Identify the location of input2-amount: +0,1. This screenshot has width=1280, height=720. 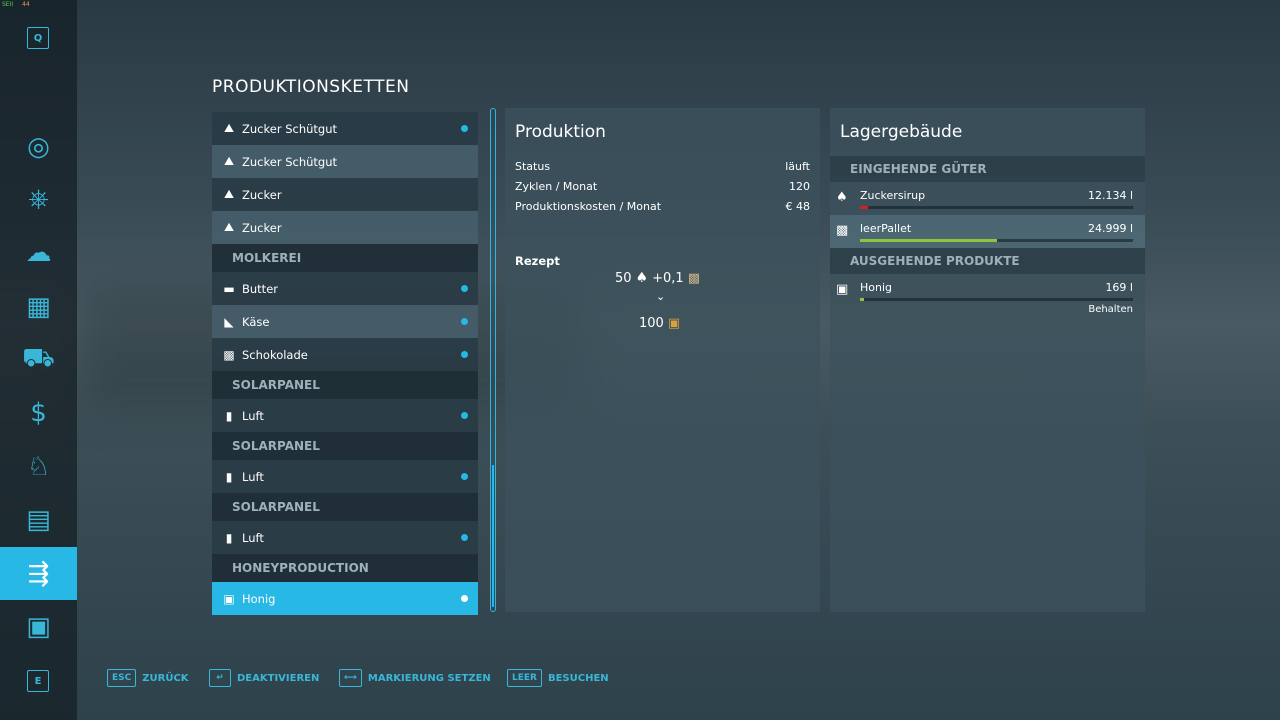
(668, 278).